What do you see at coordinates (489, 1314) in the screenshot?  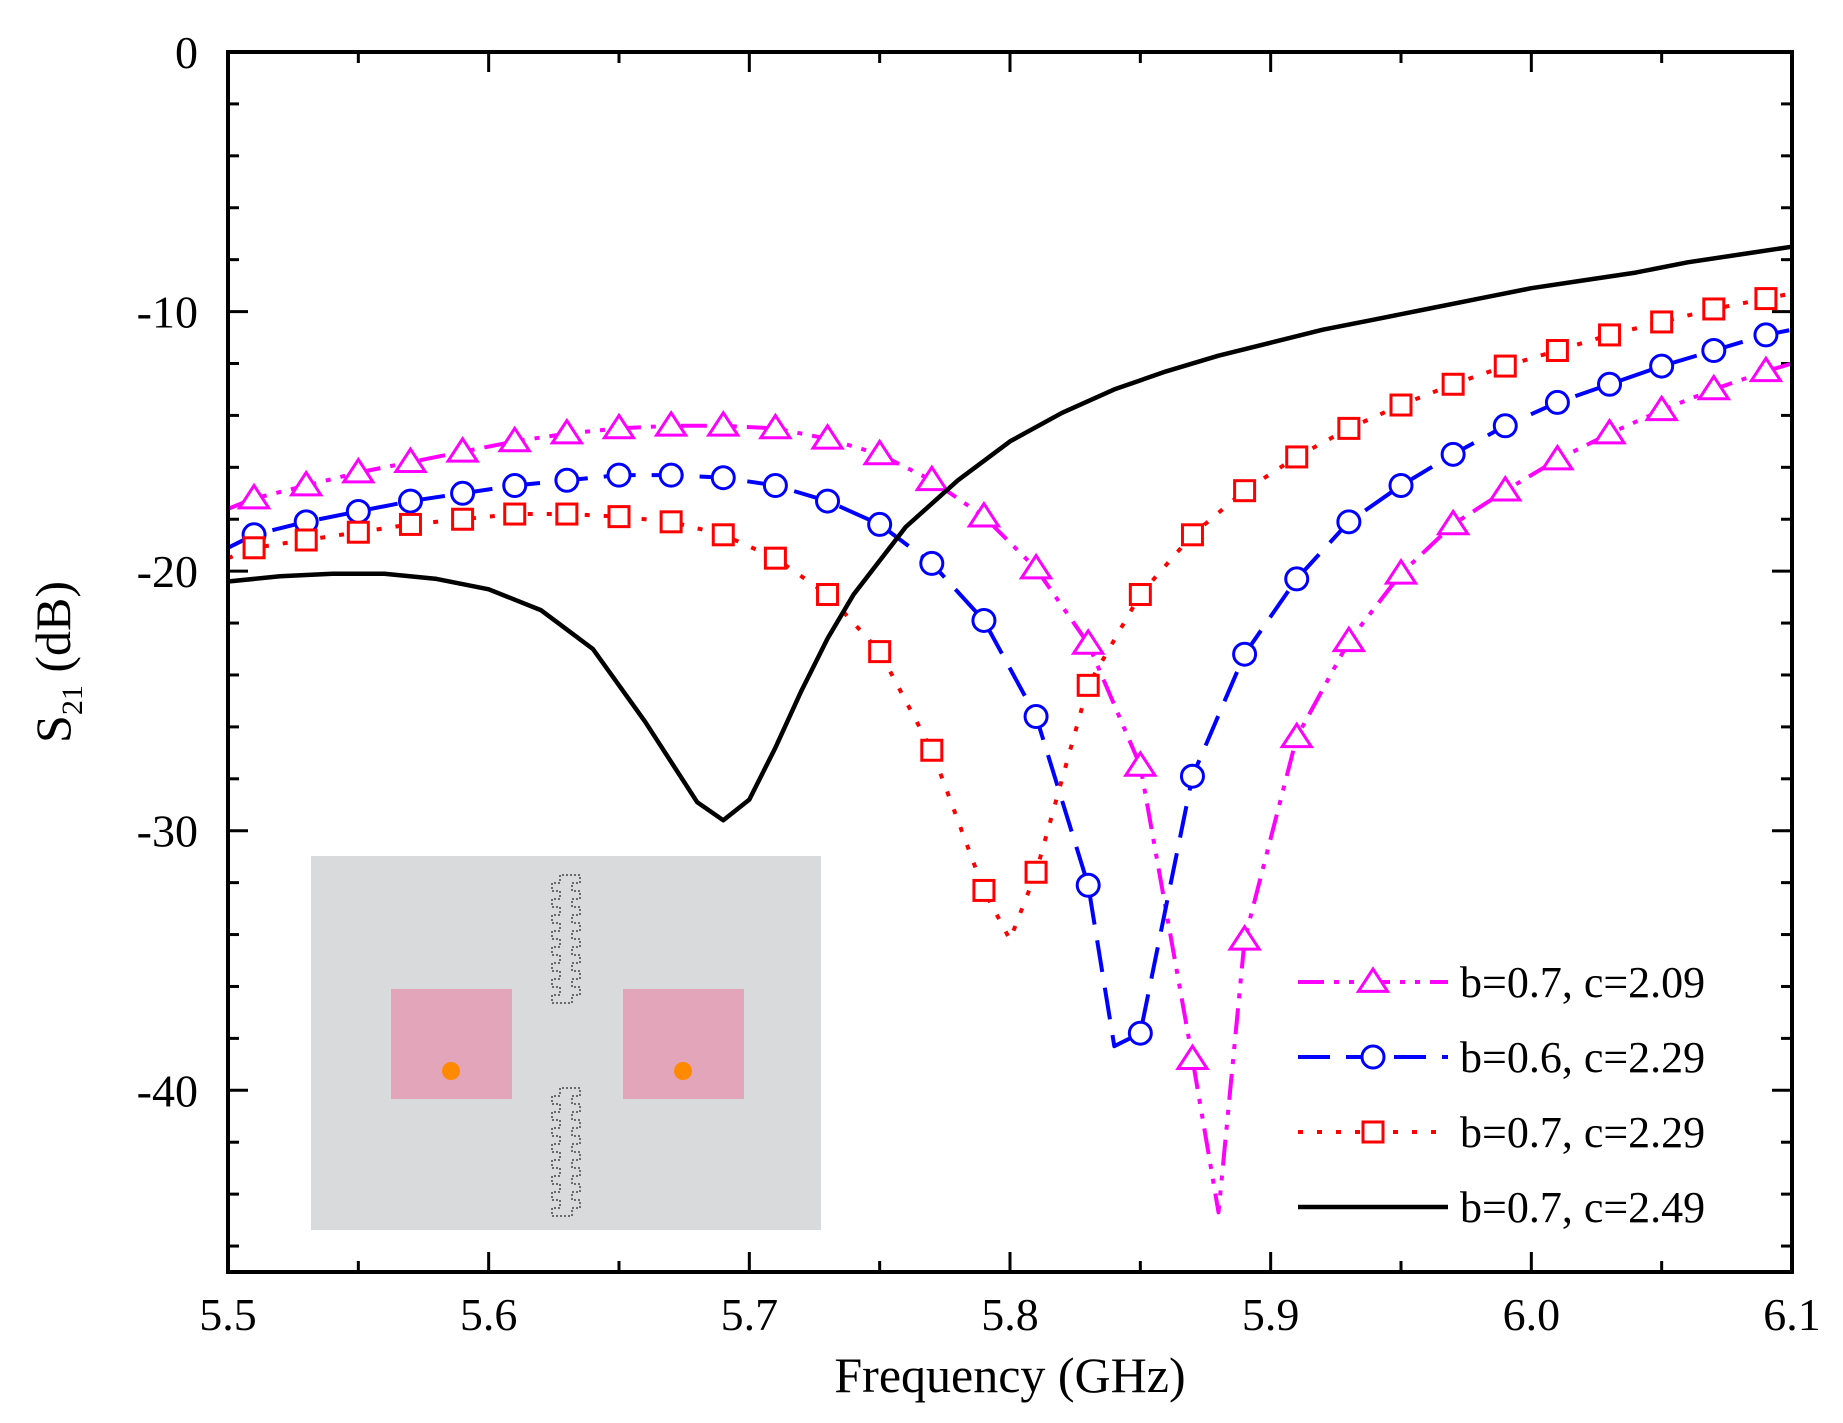 I see `x-tick-label: 5.6` at bounding box center [489, 1314].